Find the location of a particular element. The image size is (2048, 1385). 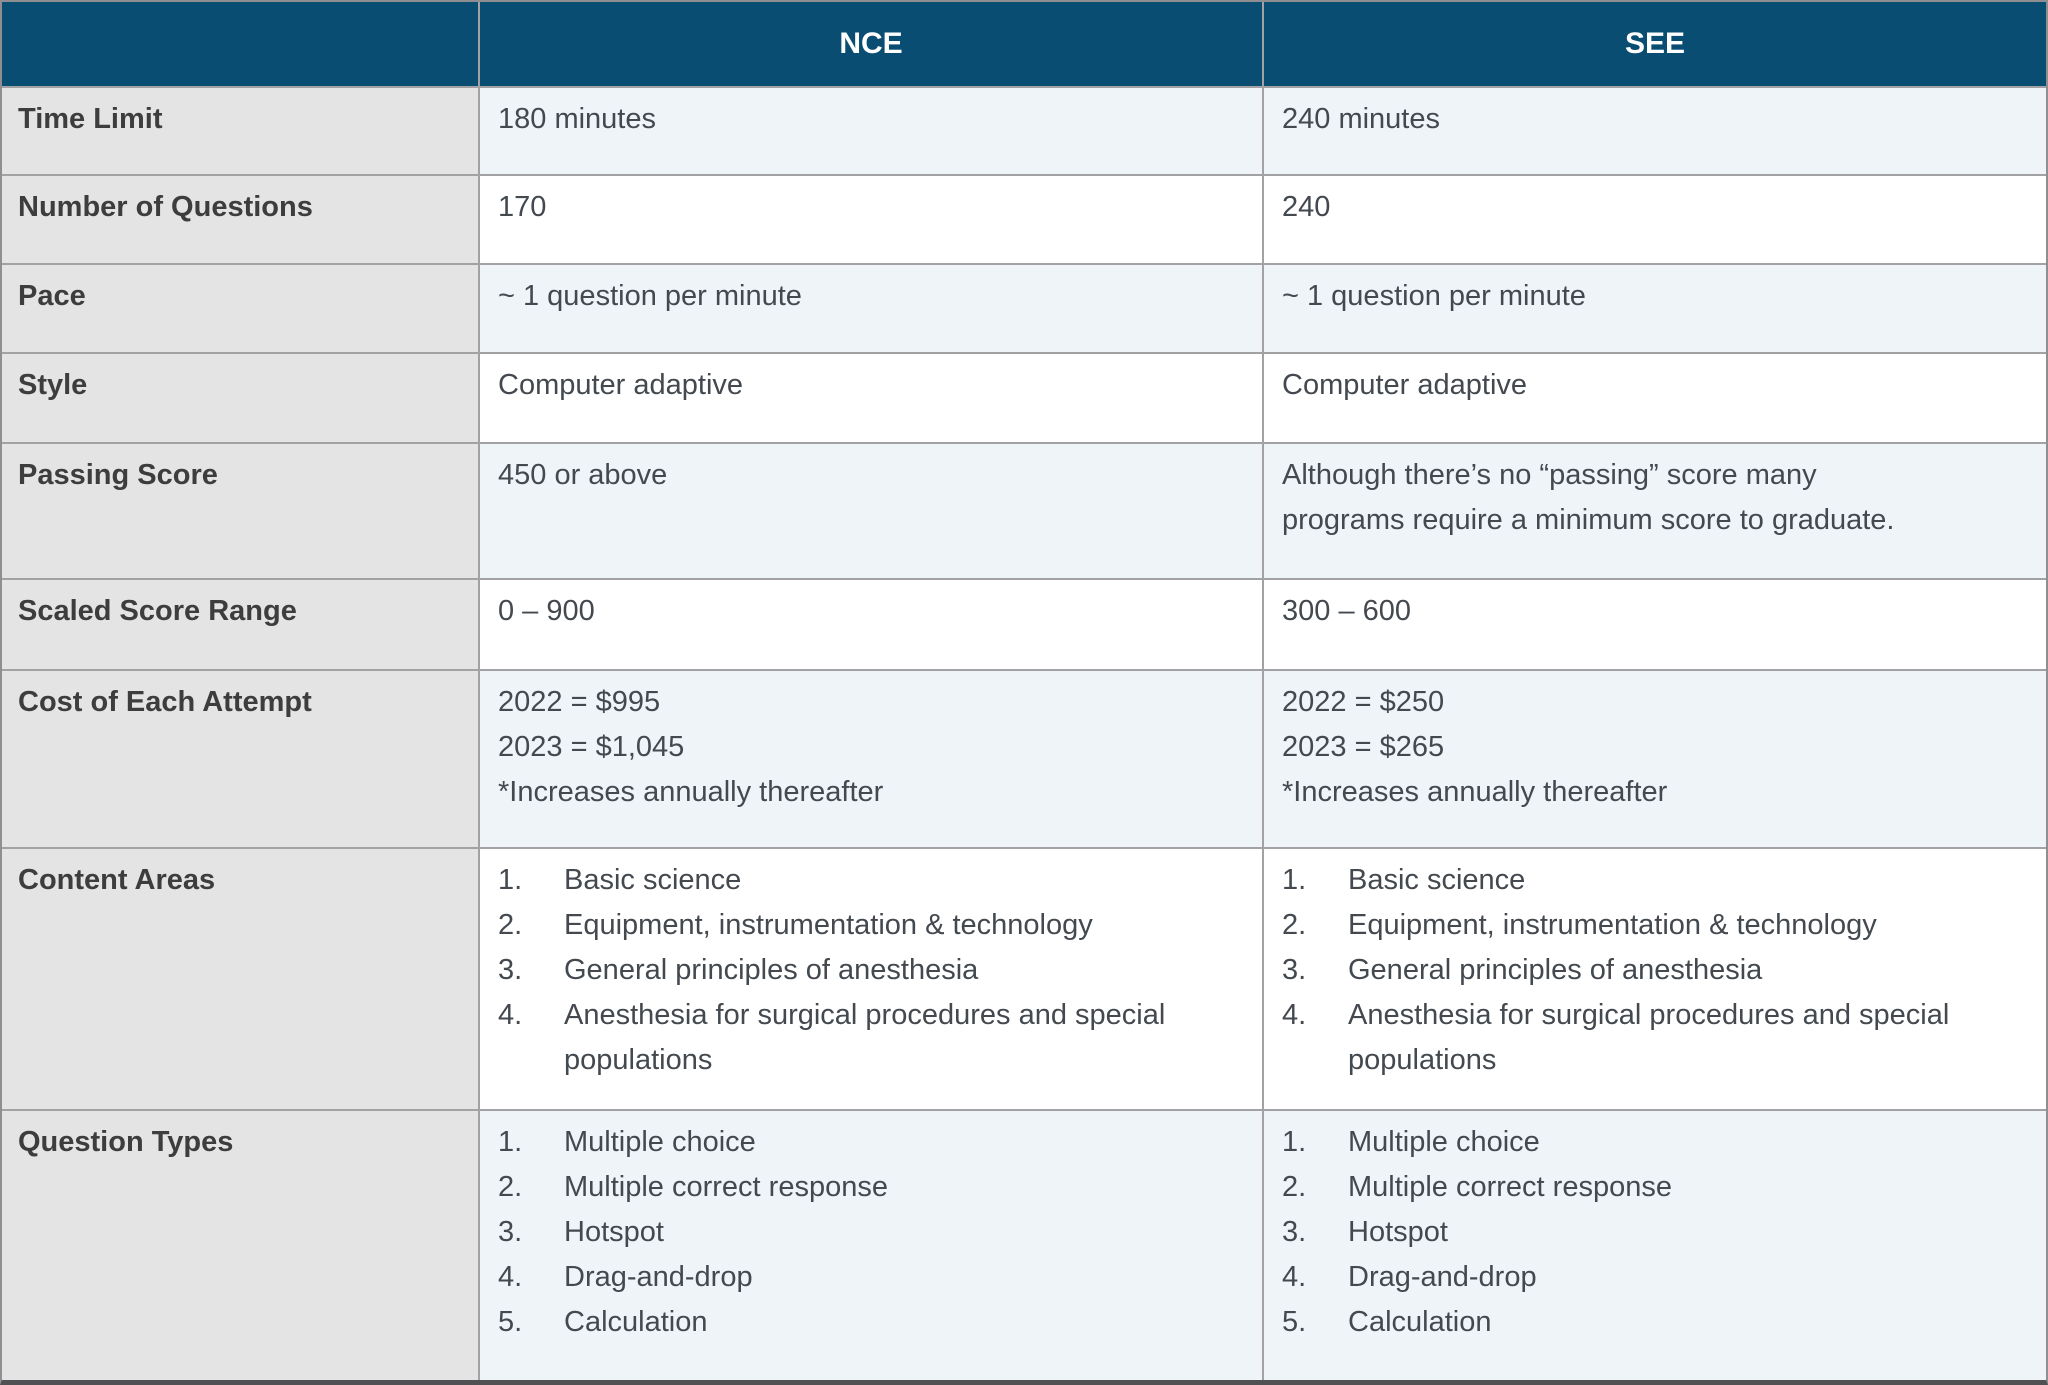

cell-passing-score-nce: 450 or above is located at coordinates (871, 511).